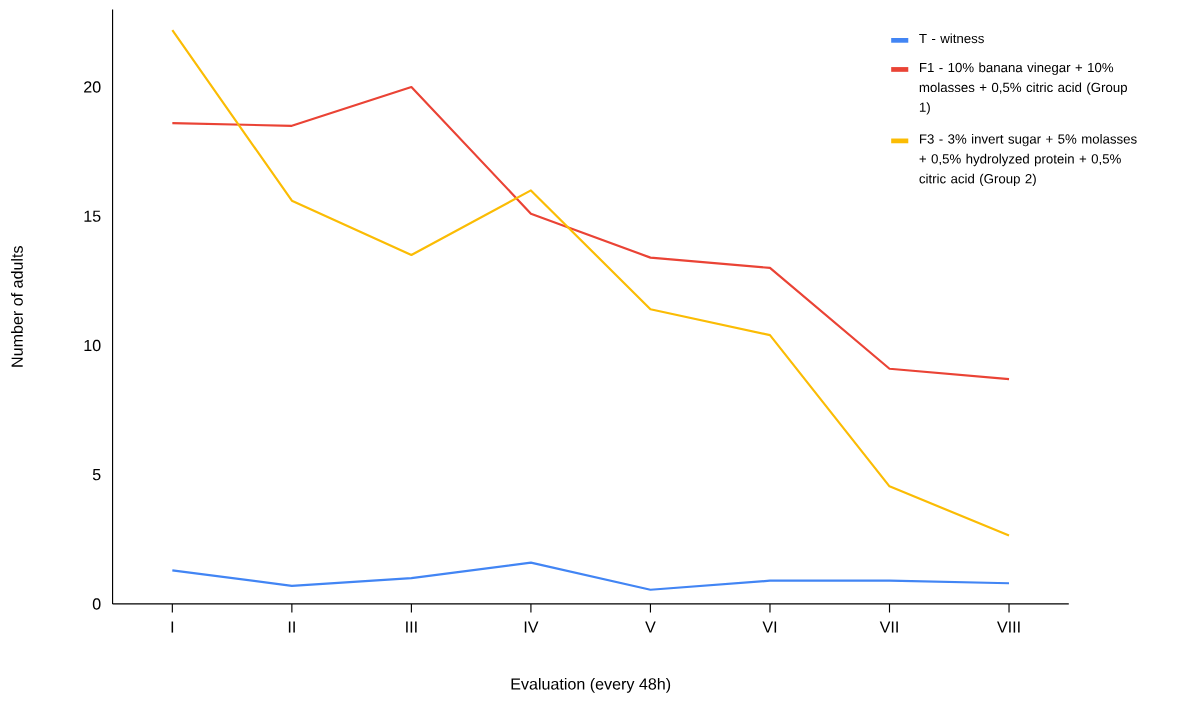 The height and width of the screenshot is (701, 1196). I want to click on x-tick-label: IV, so click(531, 627).